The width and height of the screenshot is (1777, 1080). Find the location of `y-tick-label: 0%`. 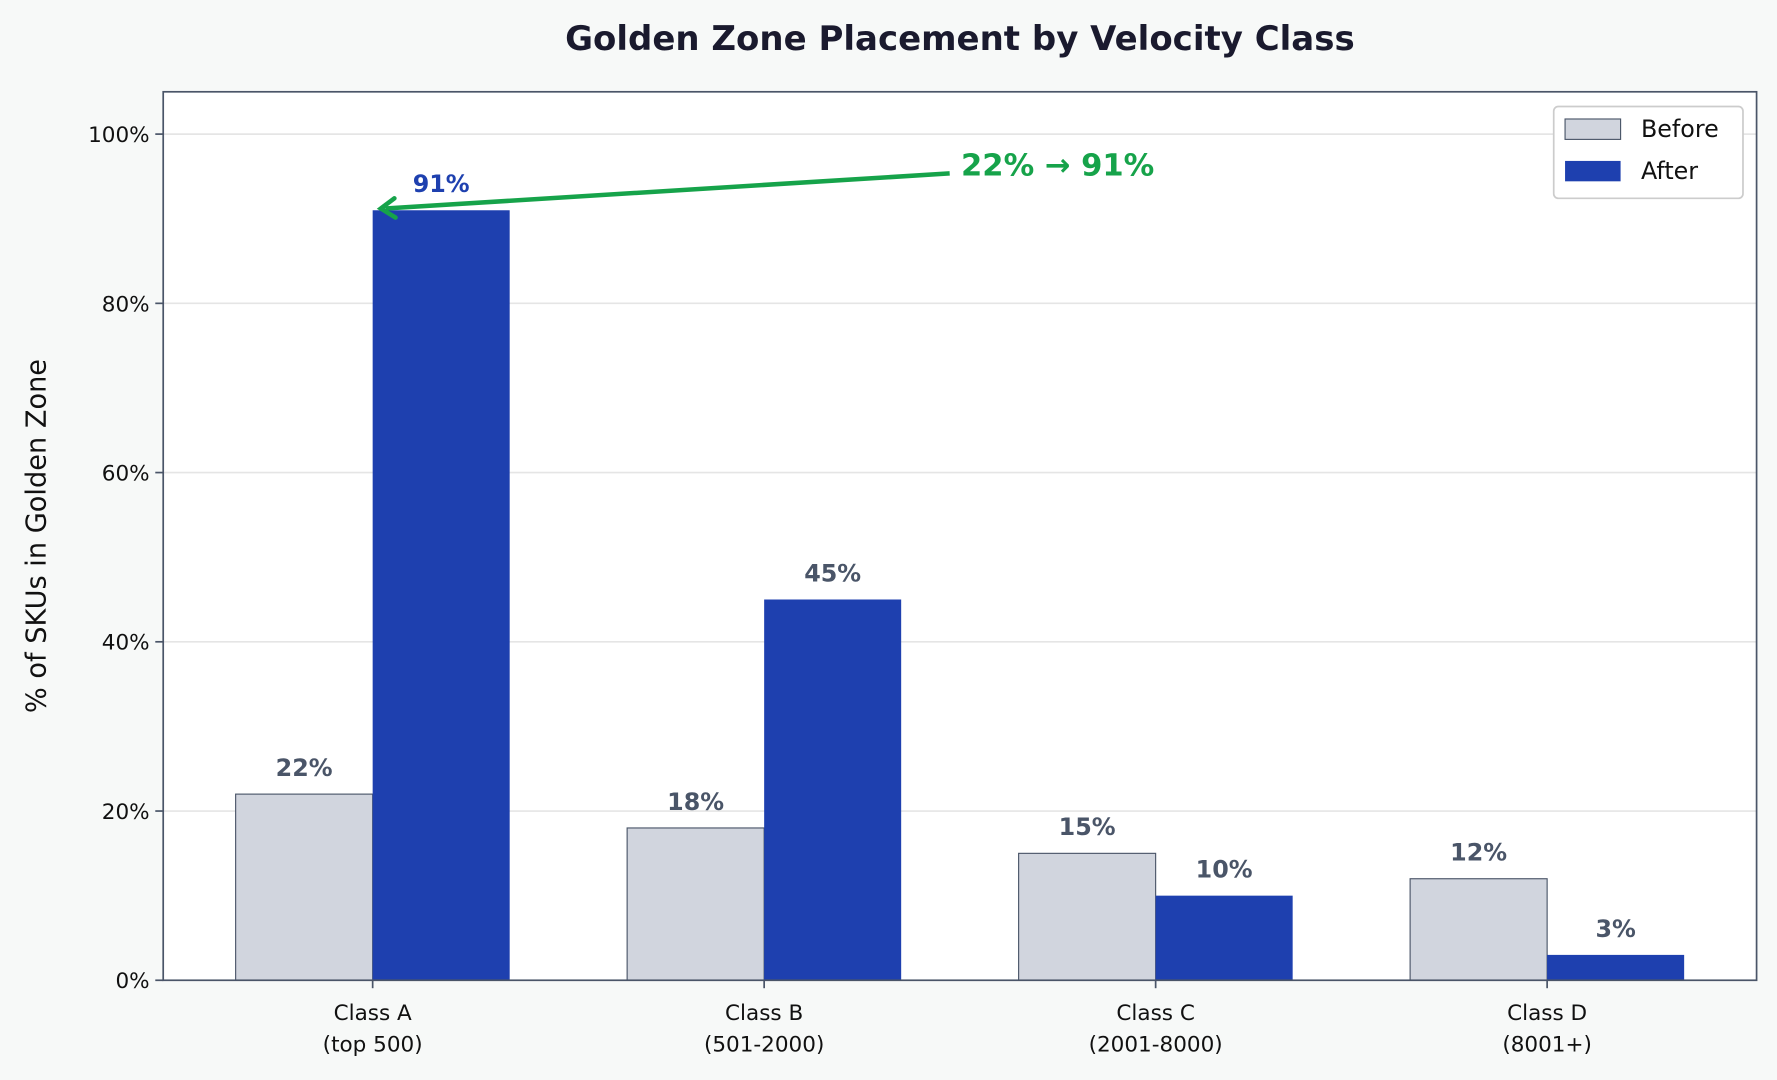

y-tick-label: 0% is located at coordinates (132, 981).